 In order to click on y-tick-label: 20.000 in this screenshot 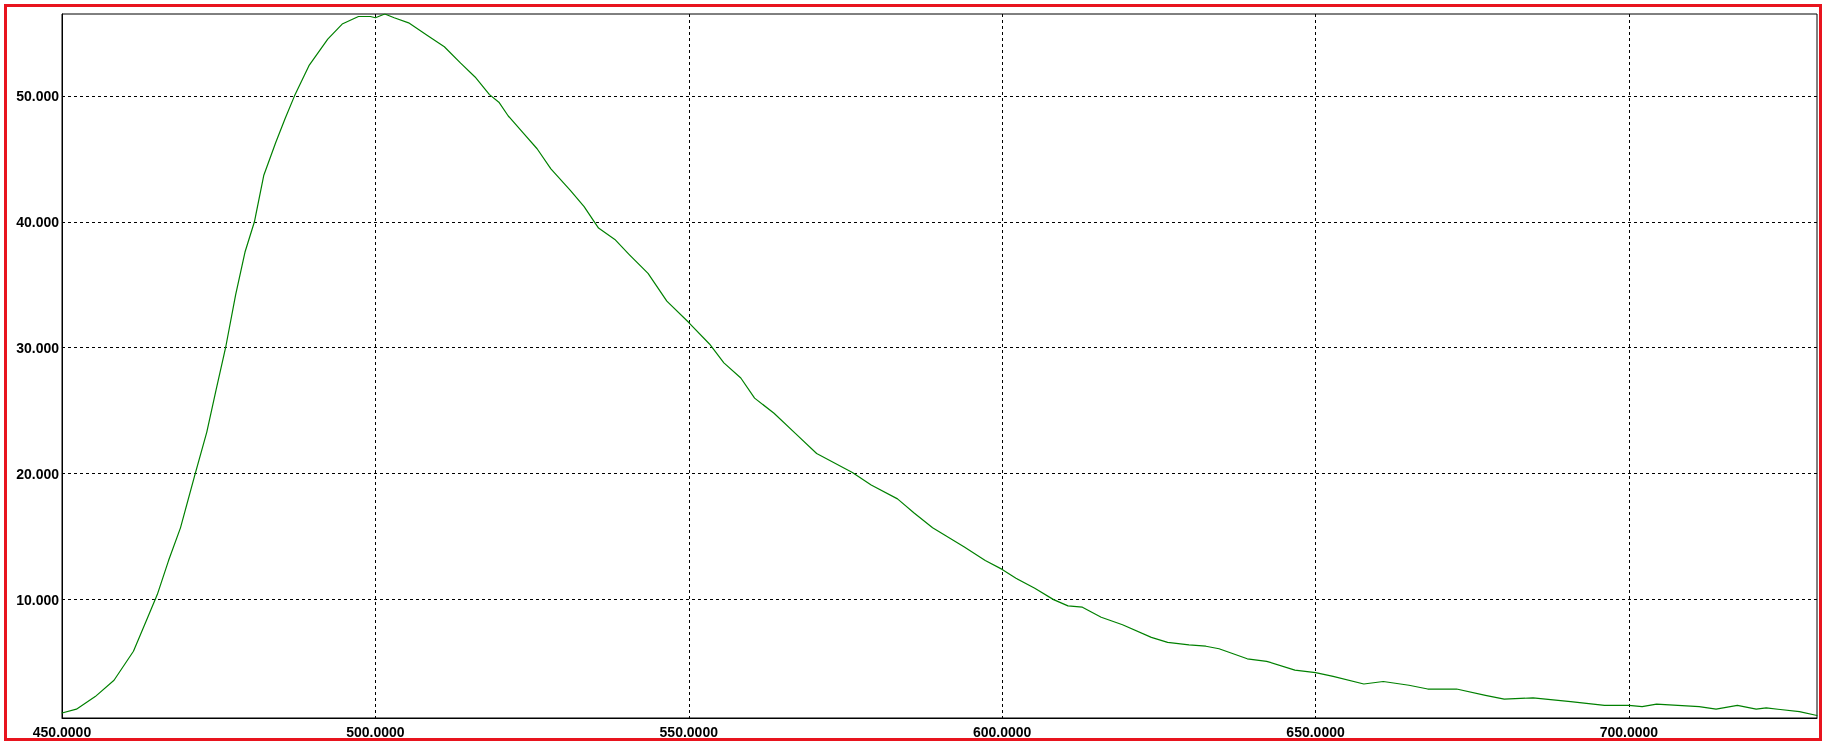, I will do `click(38, 473)`.